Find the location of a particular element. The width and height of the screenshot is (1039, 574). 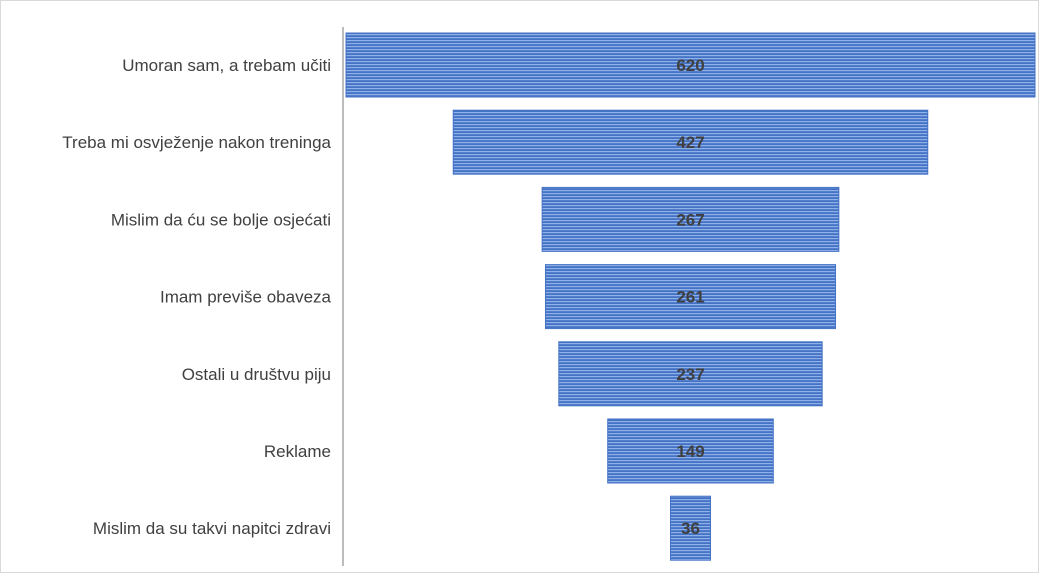

category-label-2: Treba mi osvježenje nakon treninga is located at coordinates (196, 142).